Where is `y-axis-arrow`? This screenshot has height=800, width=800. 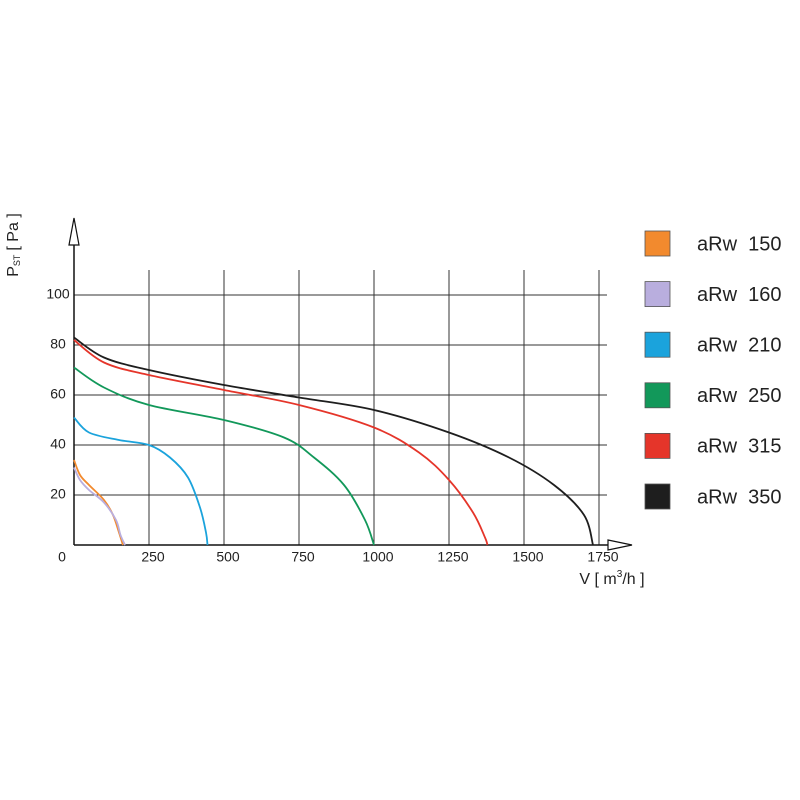 y-axis-arrow is located at coordinates (74, 231).